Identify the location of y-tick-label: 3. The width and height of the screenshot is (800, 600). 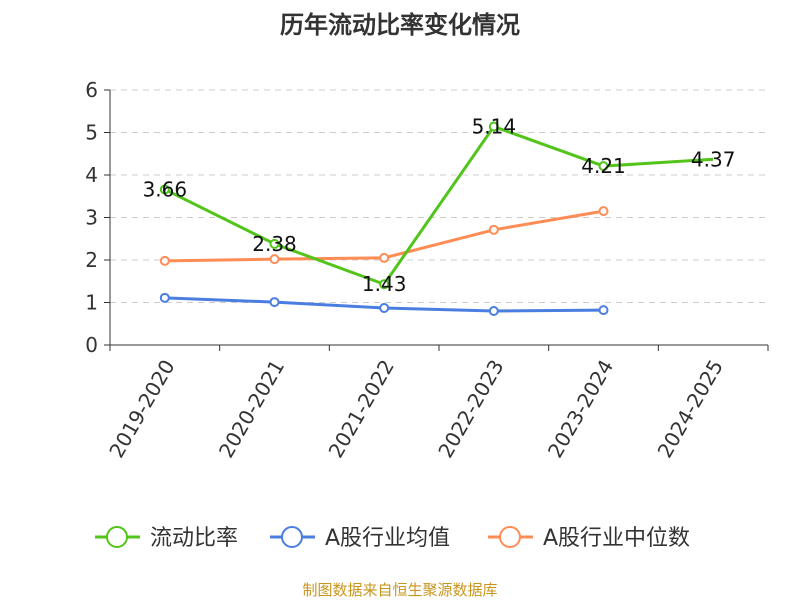
(91, 218).